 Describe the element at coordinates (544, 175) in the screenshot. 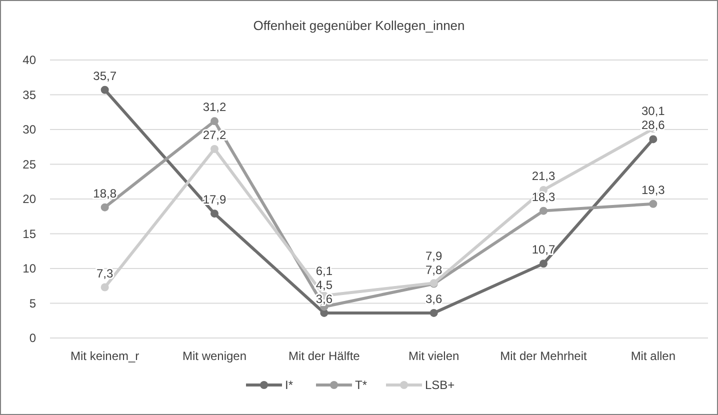

I see `data-label: 21,3` at that location.